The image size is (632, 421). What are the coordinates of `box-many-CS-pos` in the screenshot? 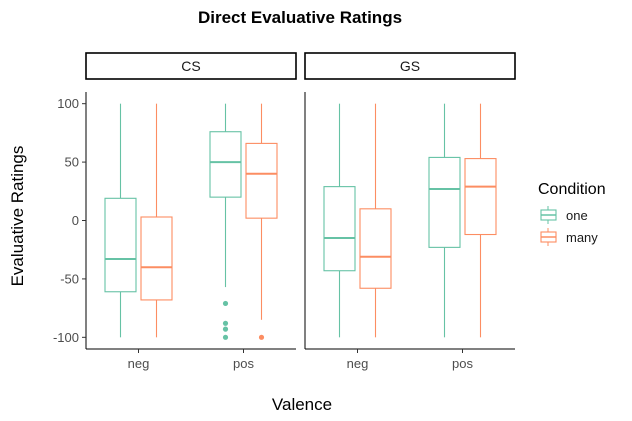 It's located at (261, 221).